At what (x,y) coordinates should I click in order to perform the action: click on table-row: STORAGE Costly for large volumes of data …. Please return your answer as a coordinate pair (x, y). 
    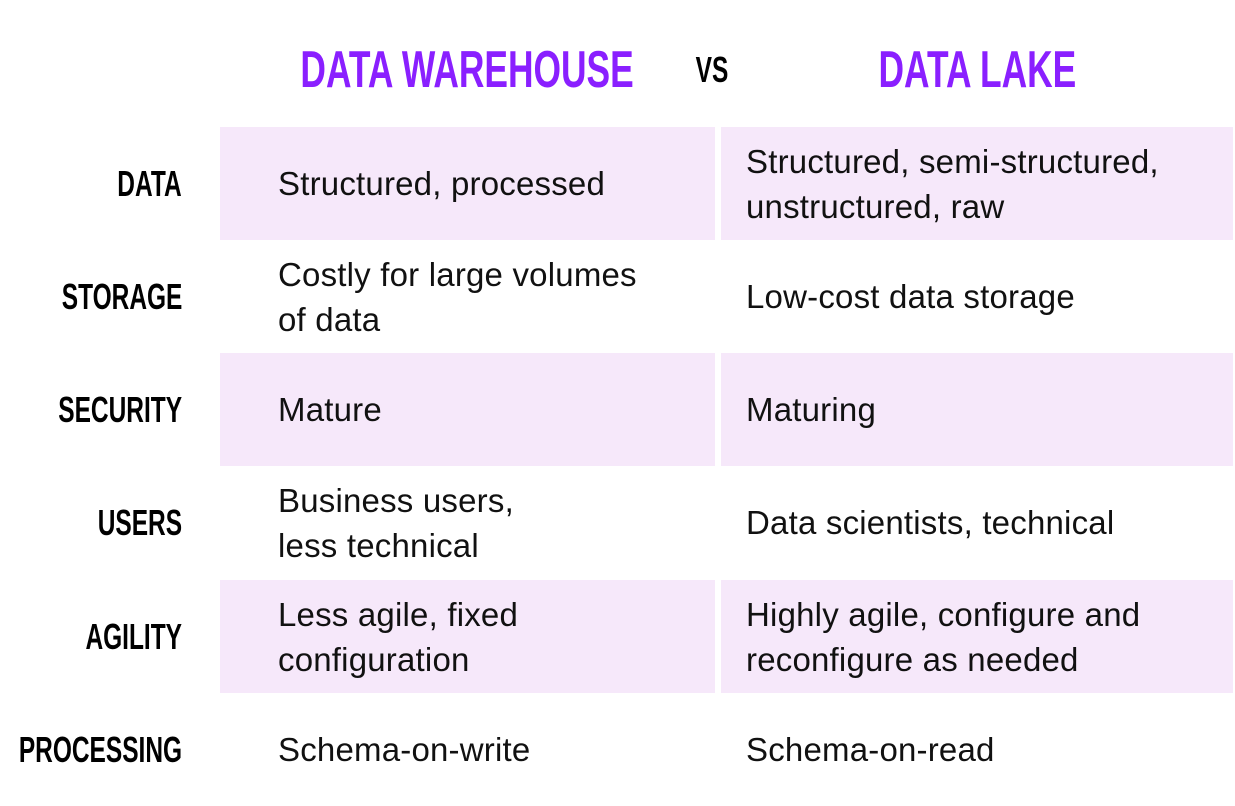
    Looking at the image, I should click on (617, 296).